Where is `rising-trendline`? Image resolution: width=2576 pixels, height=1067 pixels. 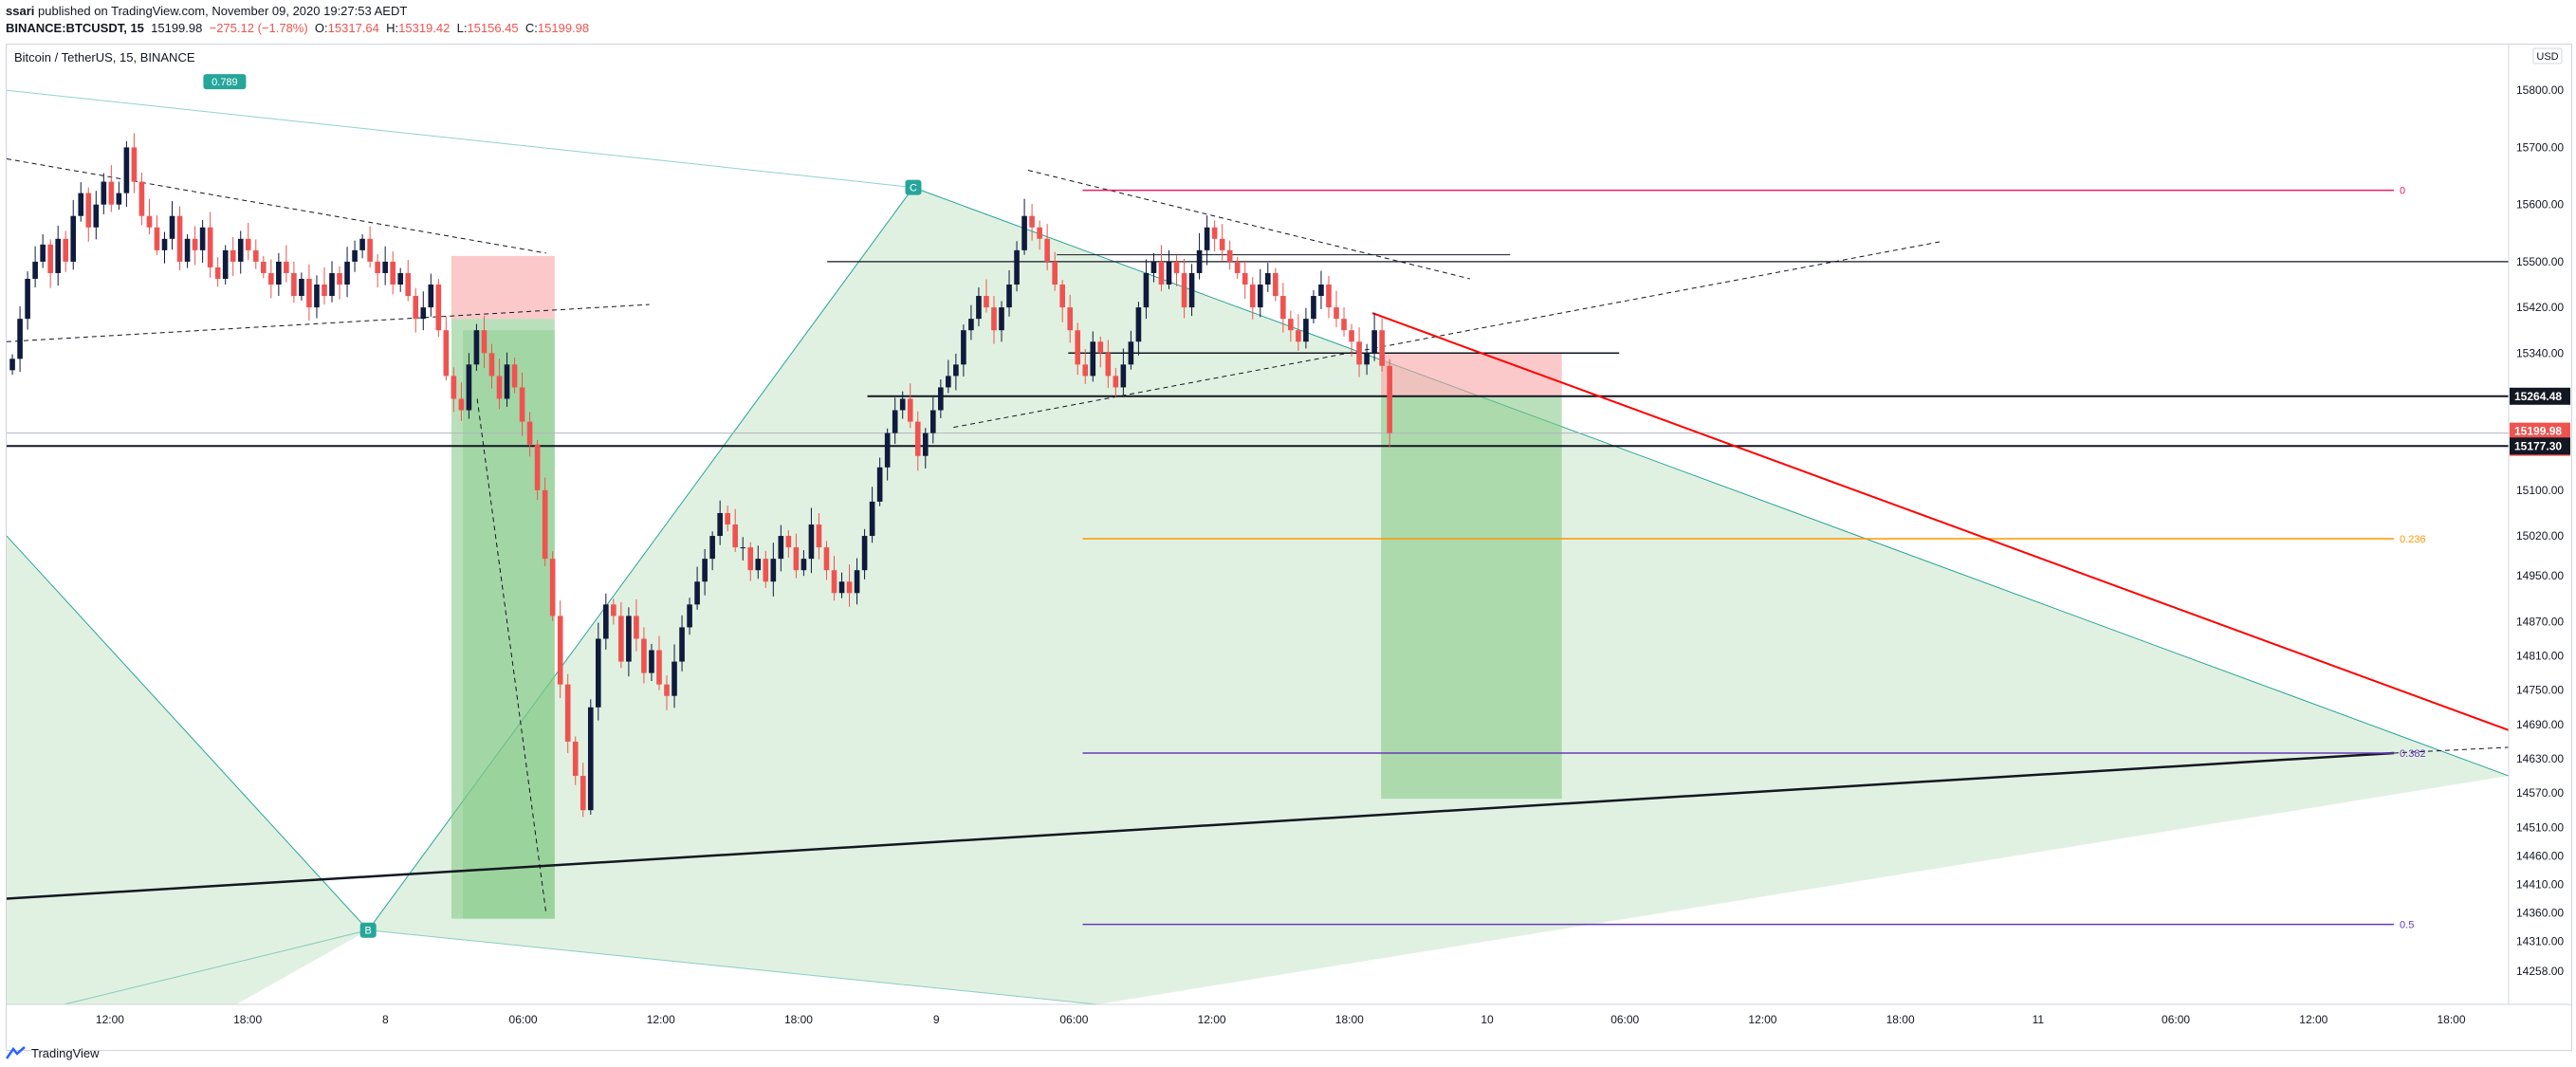
rising-trendline is located at coordinates (1201, 825).